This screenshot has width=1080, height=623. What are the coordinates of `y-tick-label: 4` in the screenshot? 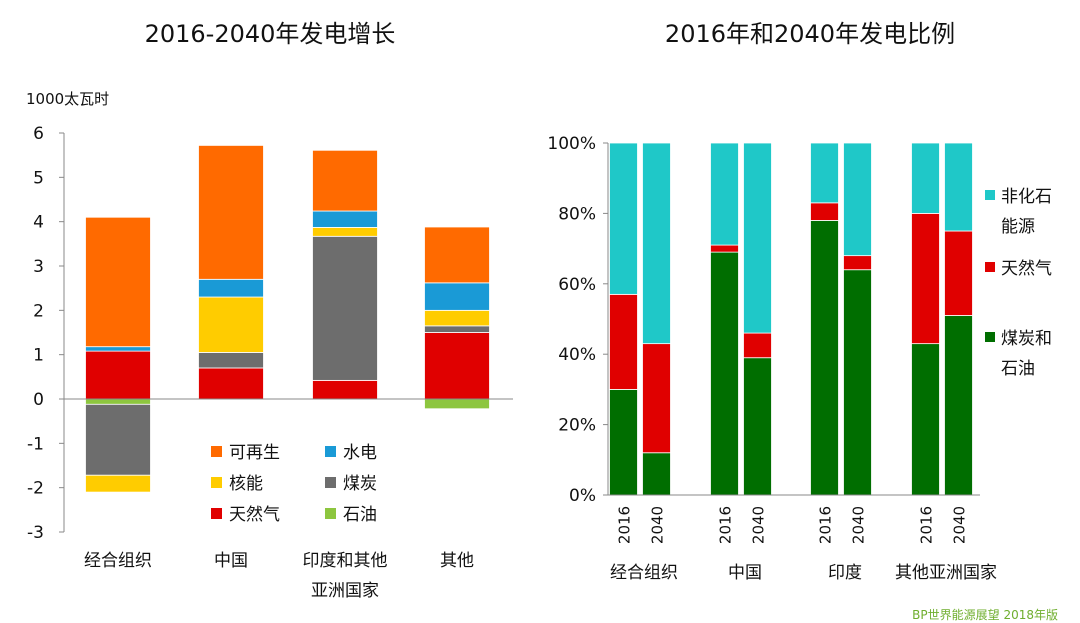 It's located at (38, 223).